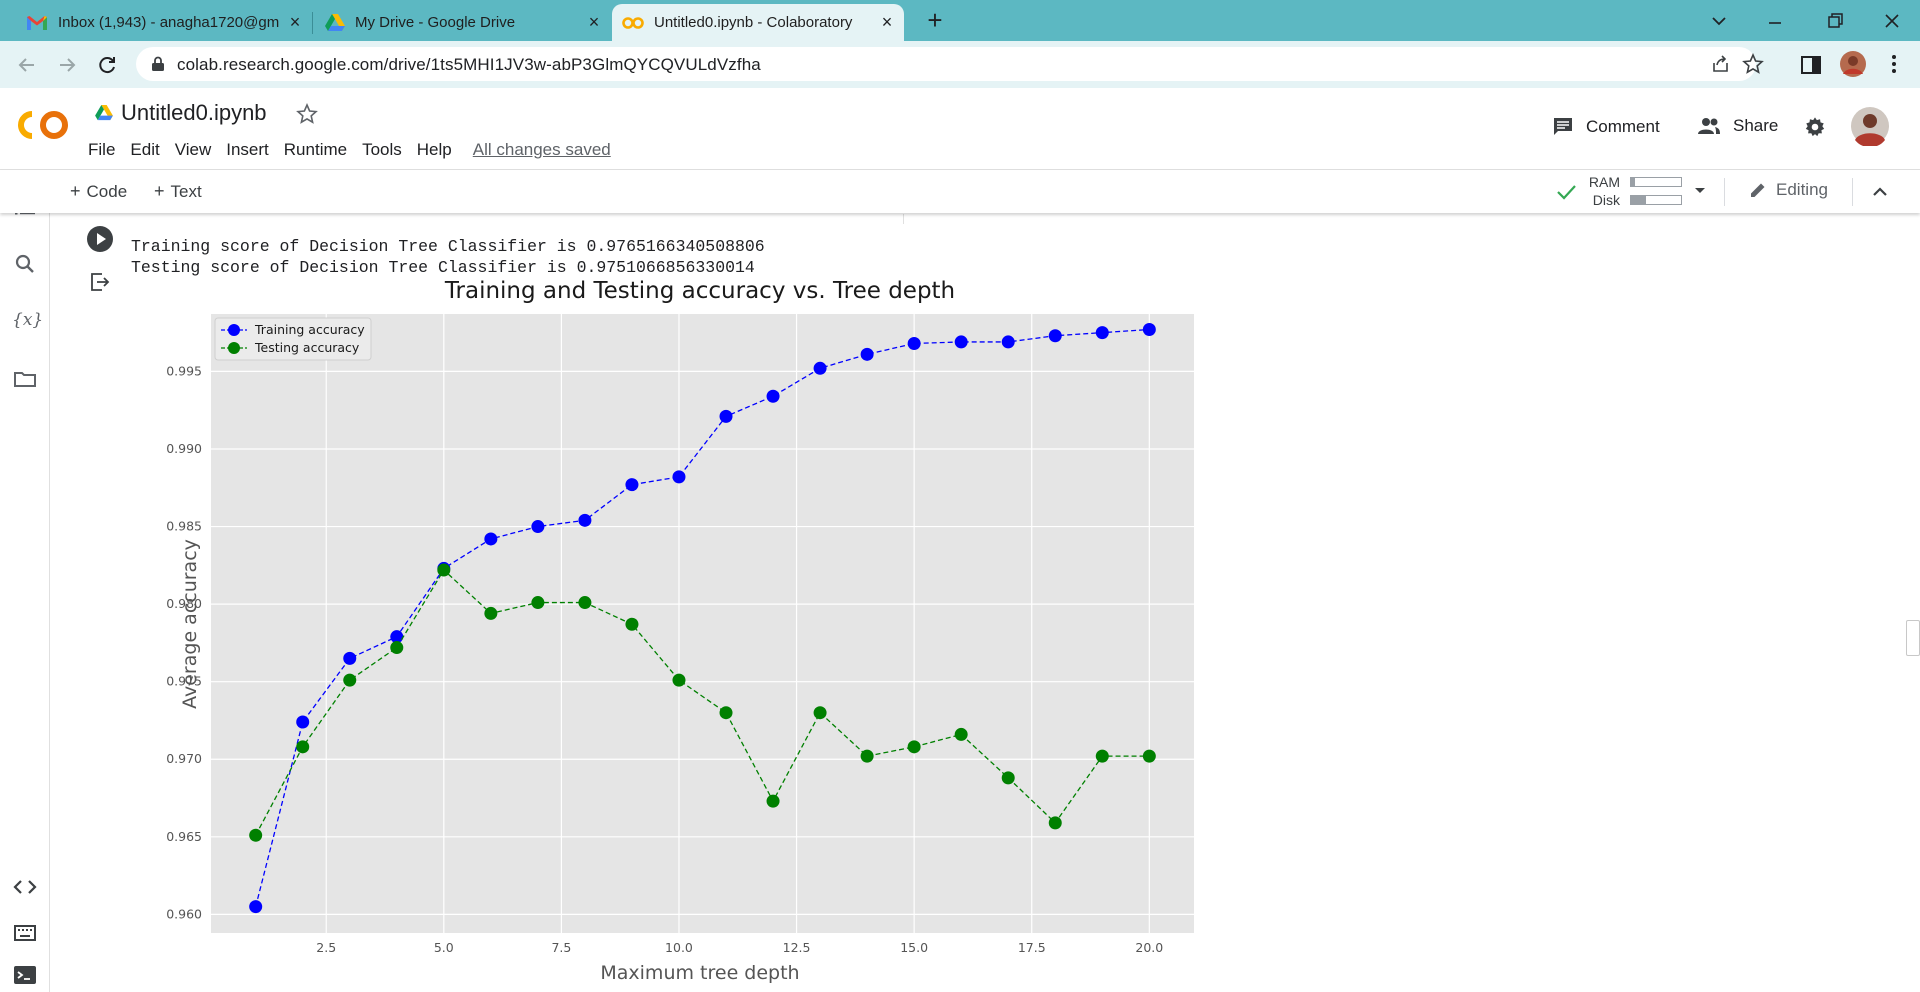 This screenshot has height=992, width=1920. What do you see at coordinates (25, 975) in the screenshot?
I see `terminal-icon` at bounding box center [25, 975].